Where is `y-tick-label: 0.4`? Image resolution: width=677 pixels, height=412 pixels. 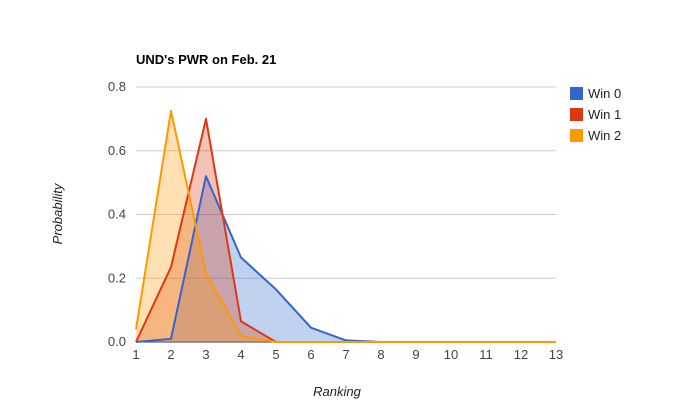
y-tick-label: 0.4 is located at coordinates (117, 214).